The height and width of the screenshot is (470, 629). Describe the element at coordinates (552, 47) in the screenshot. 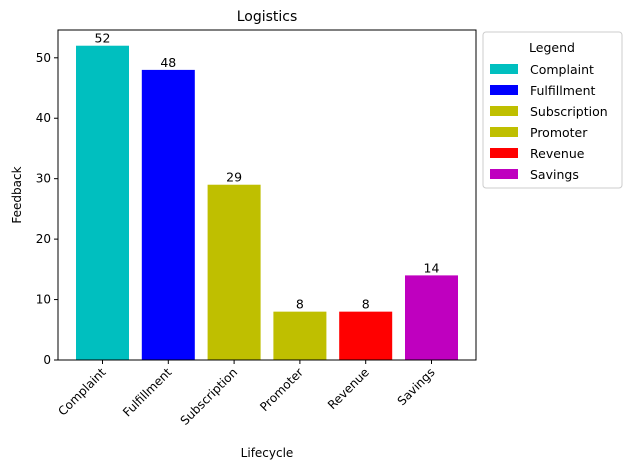

I see `legend-title: Legend` at that location.